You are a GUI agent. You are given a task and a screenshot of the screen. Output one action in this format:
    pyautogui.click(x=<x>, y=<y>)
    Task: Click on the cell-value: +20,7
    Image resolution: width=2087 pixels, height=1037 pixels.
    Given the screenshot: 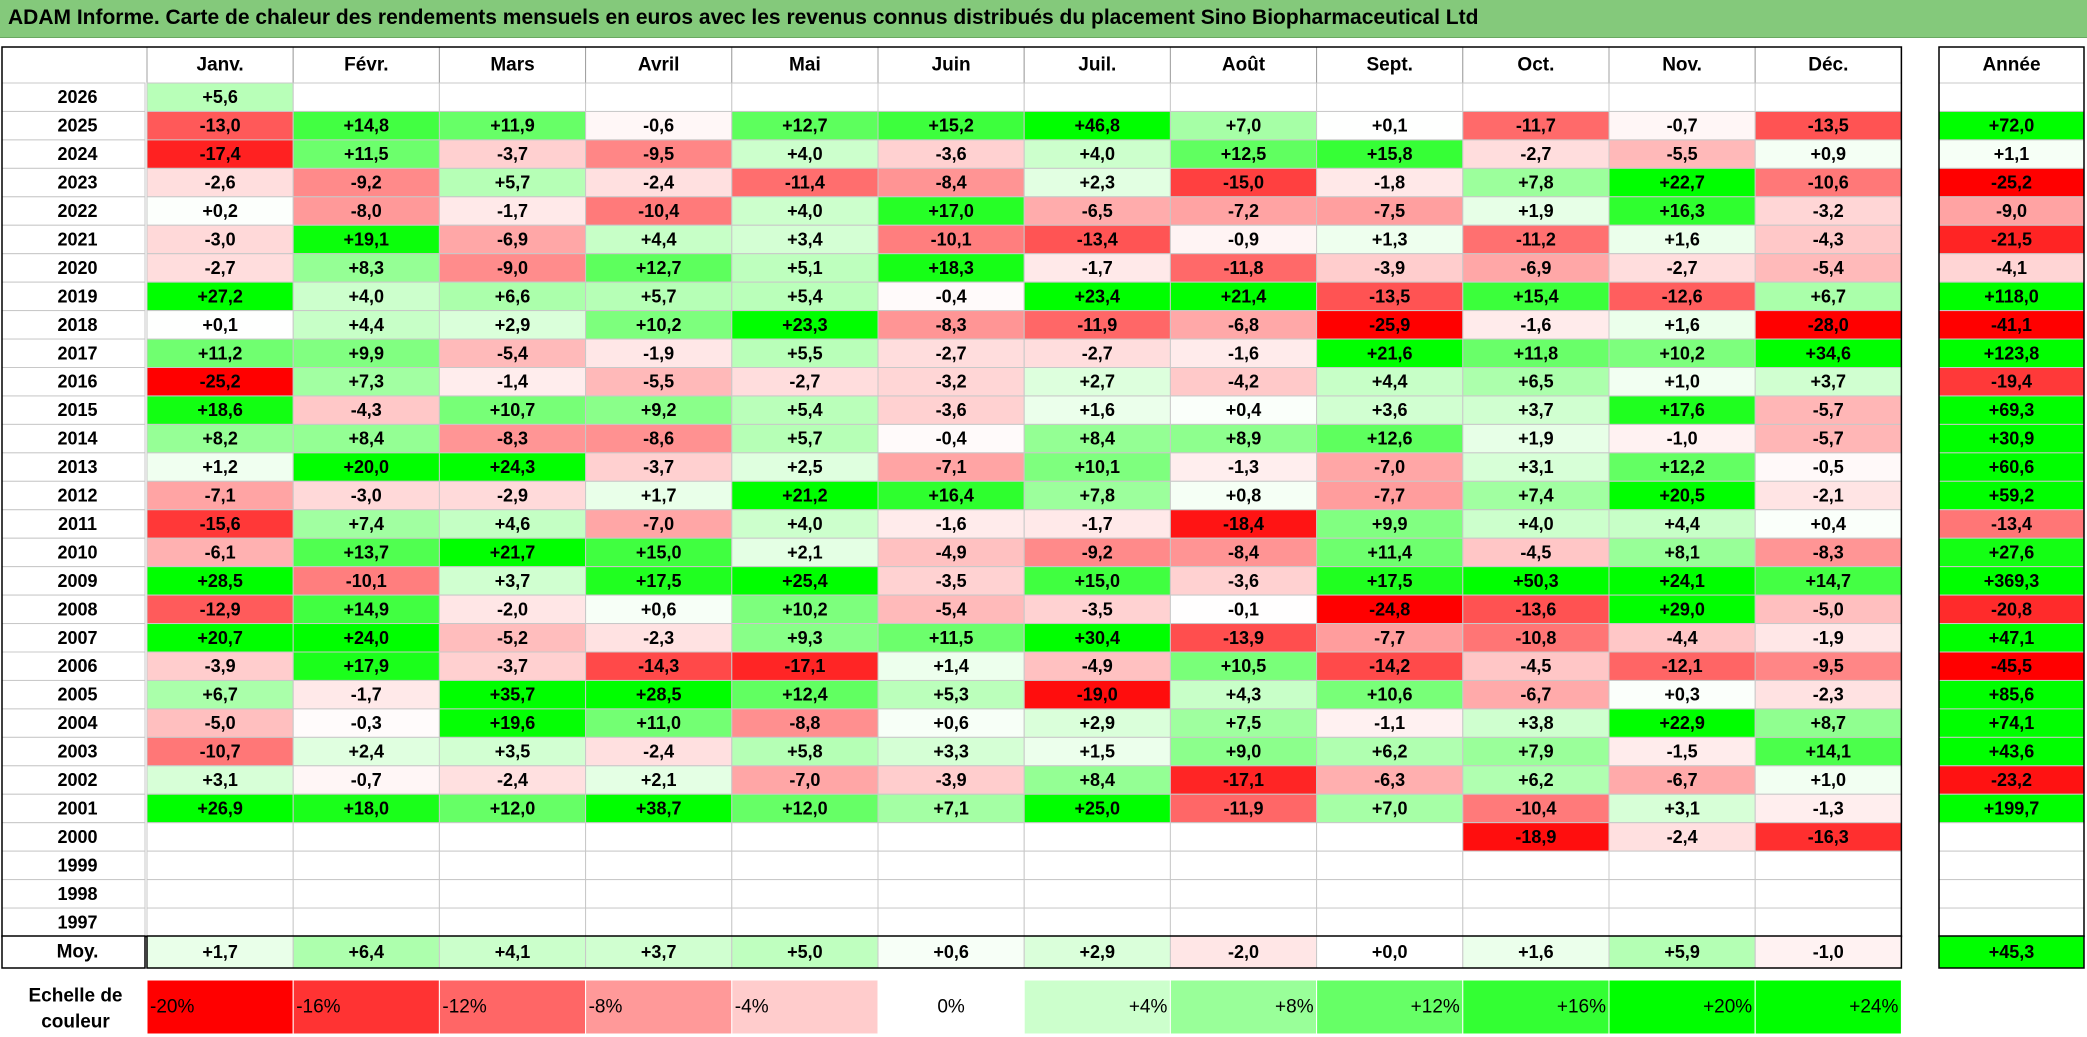 What is the action you would take?
    pyautogui.click(x=220, y=638)
    